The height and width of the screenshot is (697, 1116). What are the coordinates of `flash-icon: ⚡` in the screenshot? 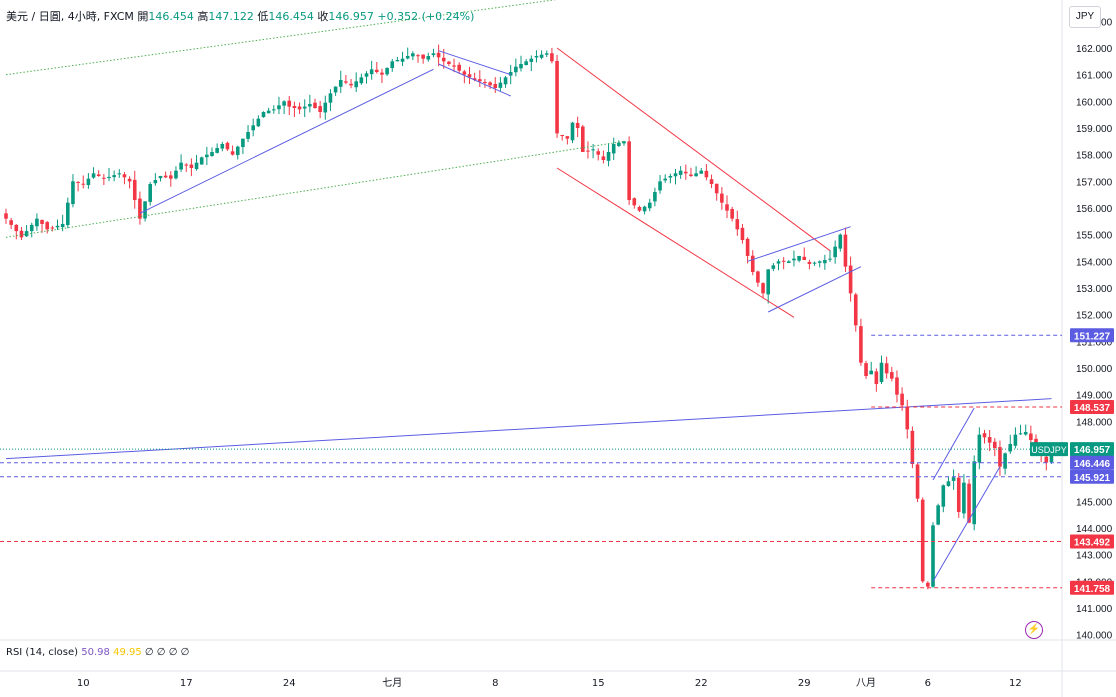 It's located at (1034, 630).